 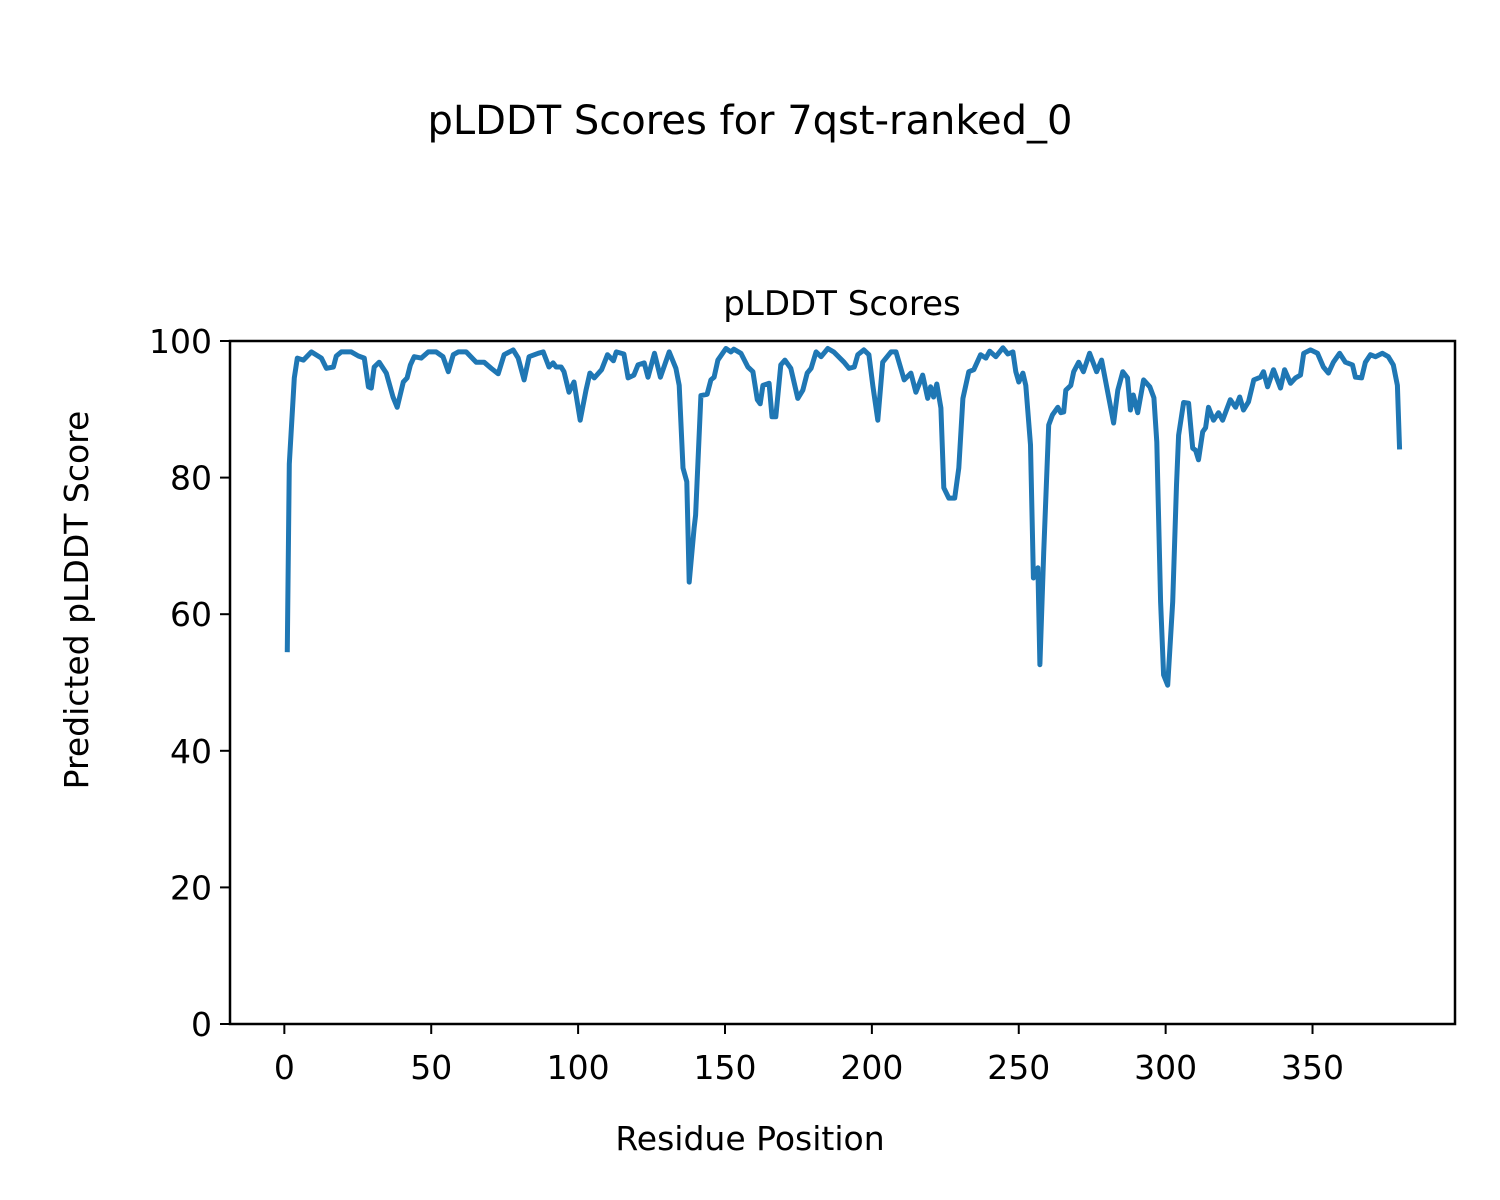 What do you see at coordinates (749, 121) in the screenshot?
I see `figure-title: pLDDT Scores for 7qst-ranked_0` at bounding box center [749, 121].